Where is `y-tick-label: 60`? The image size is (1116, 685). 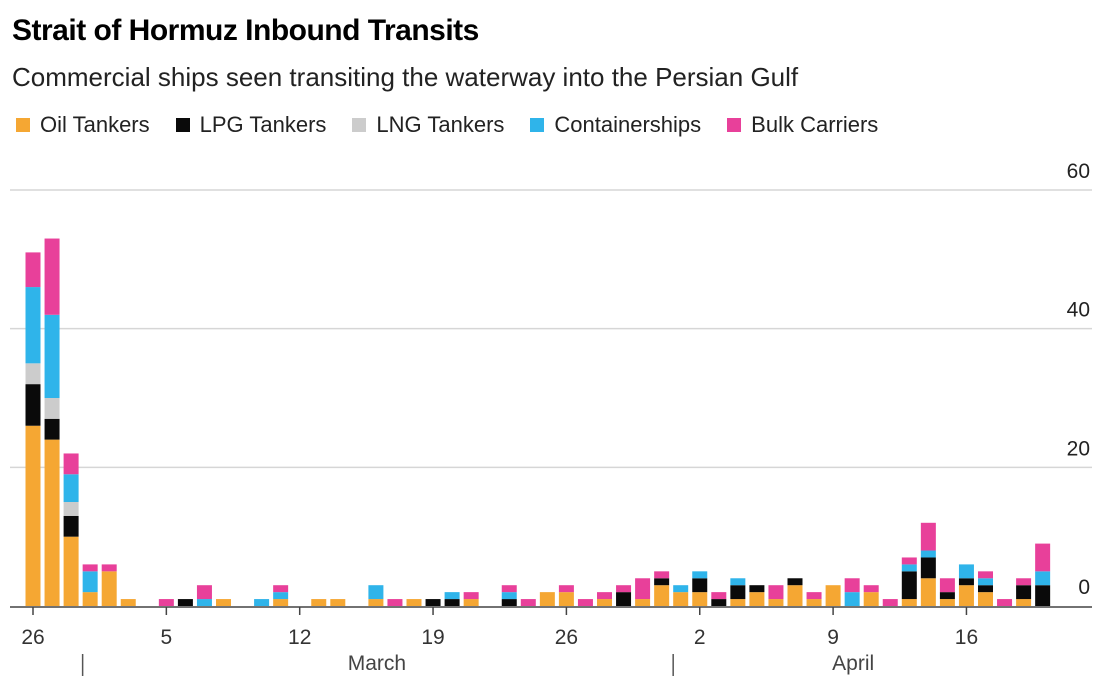 y-tick-label: 60 is located at coordinates (1078, 171).